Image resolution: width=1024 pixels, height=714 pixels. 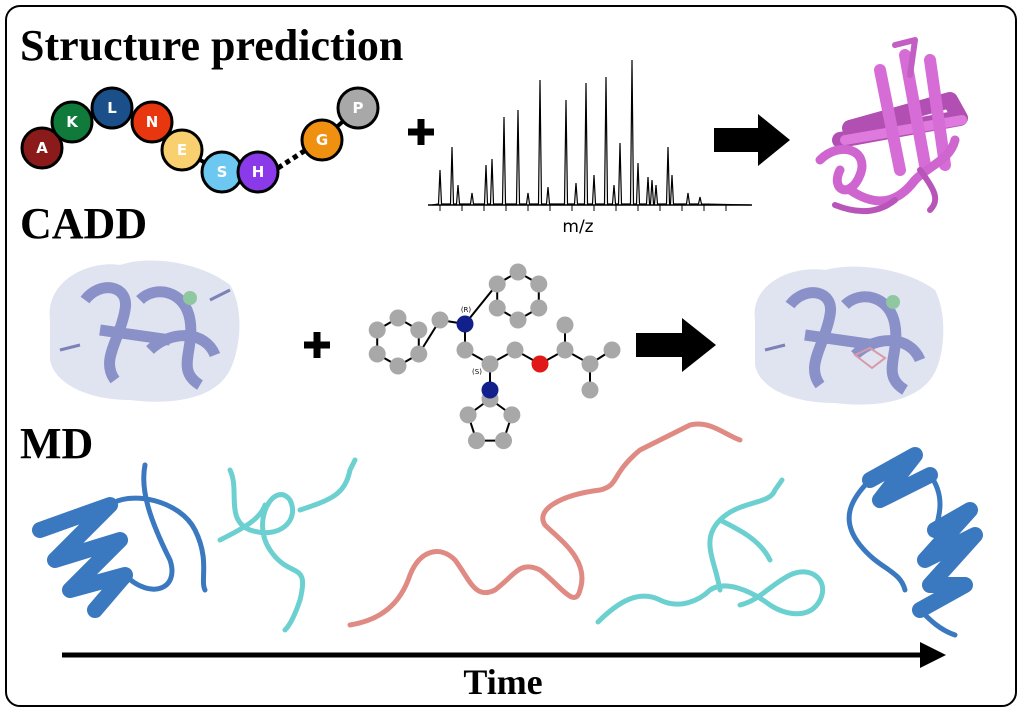 I want to click on residue-label: L, so click(x=112, y=108).